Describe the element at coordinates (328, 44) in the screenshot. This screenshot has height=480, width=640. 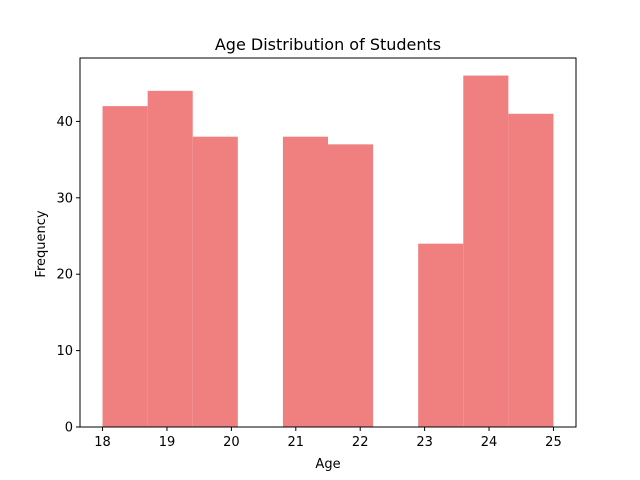
I see `chart-title: Age Distribution of Students` at that location.